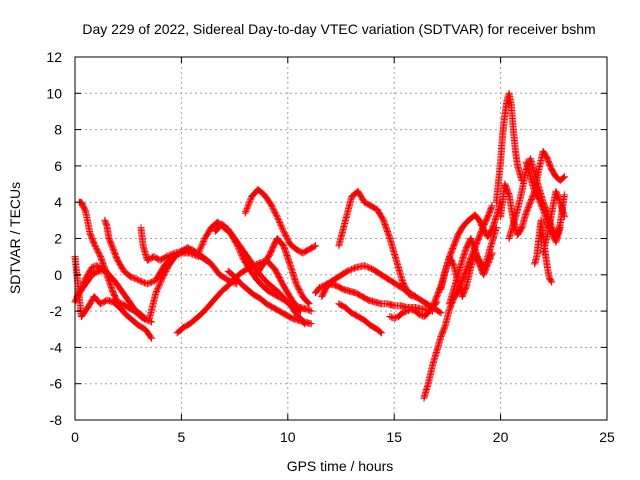 Image resolution: width=640 pixels, height=480 pixels. What do you see at coordinates (340, 466) in the screenshot?
I see `x-axis-label: GPS time / hours` at bounding box center [340, 466].